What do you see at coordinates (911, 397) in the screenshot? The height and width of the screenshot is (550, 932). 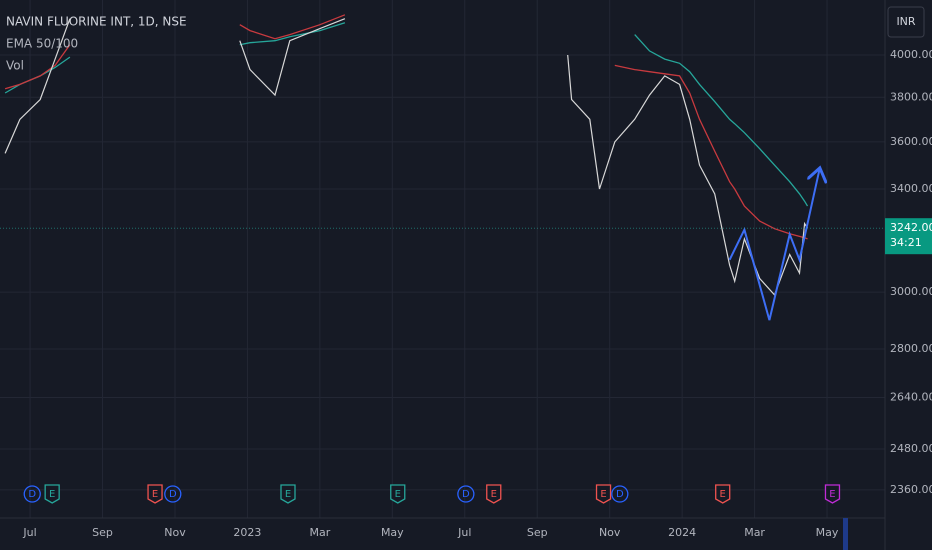 I see `y-tick-label: 2640.00` at bounding box center [911, 397].